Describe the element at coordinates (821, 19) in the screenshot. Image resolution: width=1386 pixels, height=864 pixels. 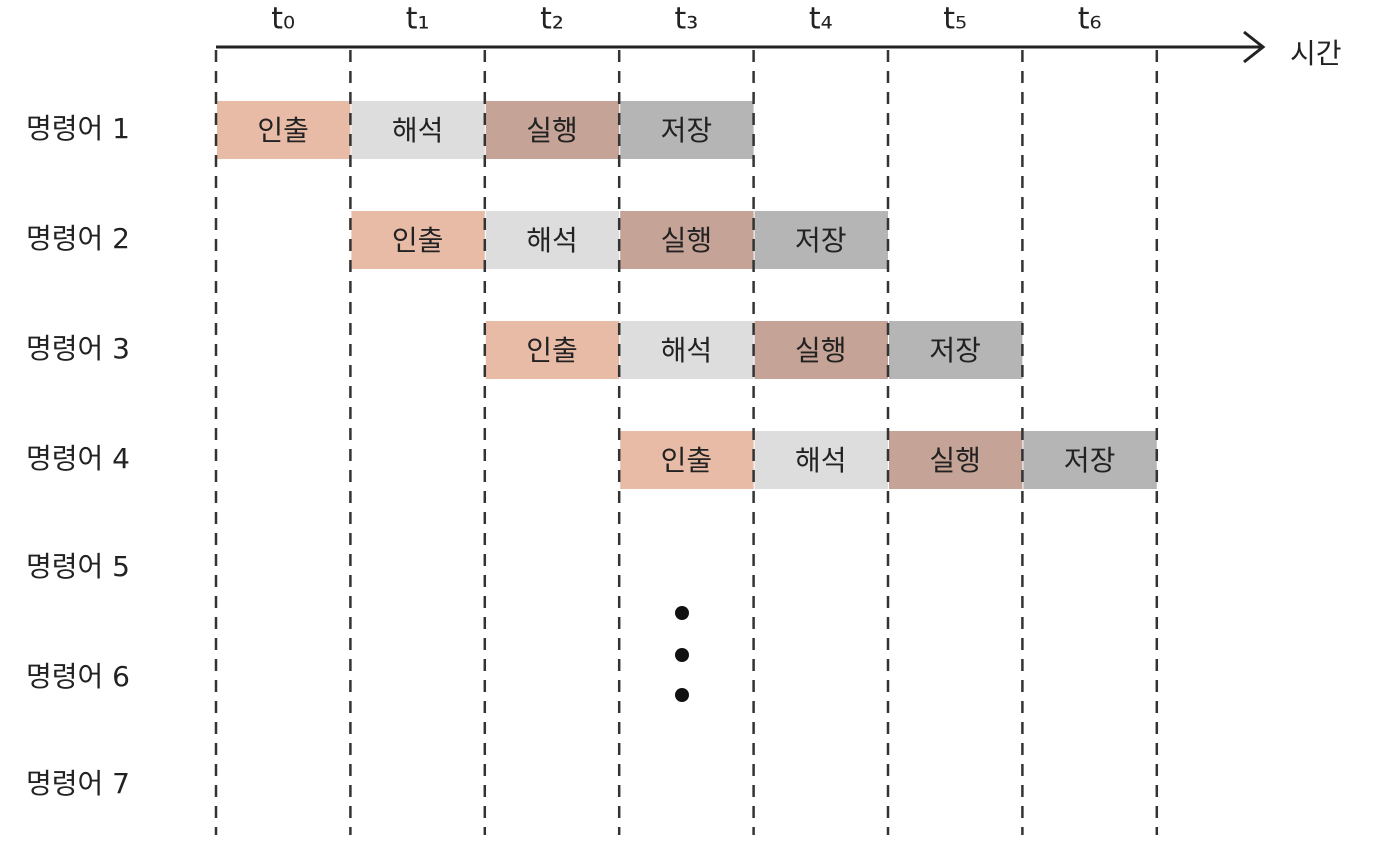
I see `time-label: t₄` at that location.